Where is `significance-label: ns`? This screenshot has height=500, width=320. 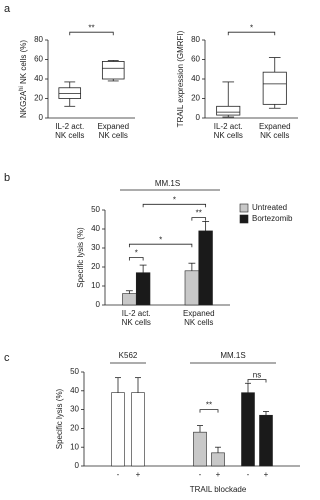 significance-label: ns is located at coordinates (257, 375).